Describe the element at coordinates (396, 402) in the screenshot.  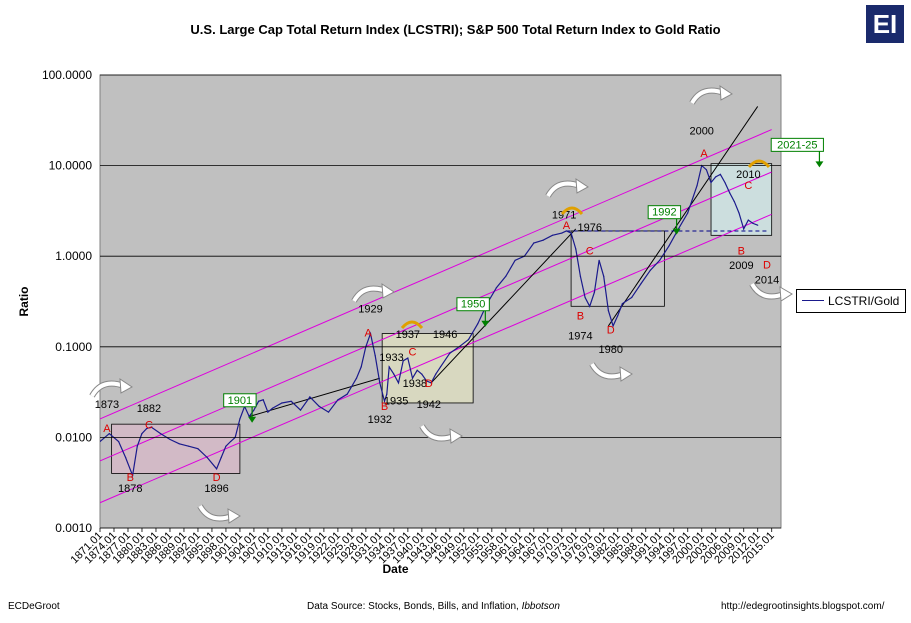
I see `annotation-label: 1935` at that location.